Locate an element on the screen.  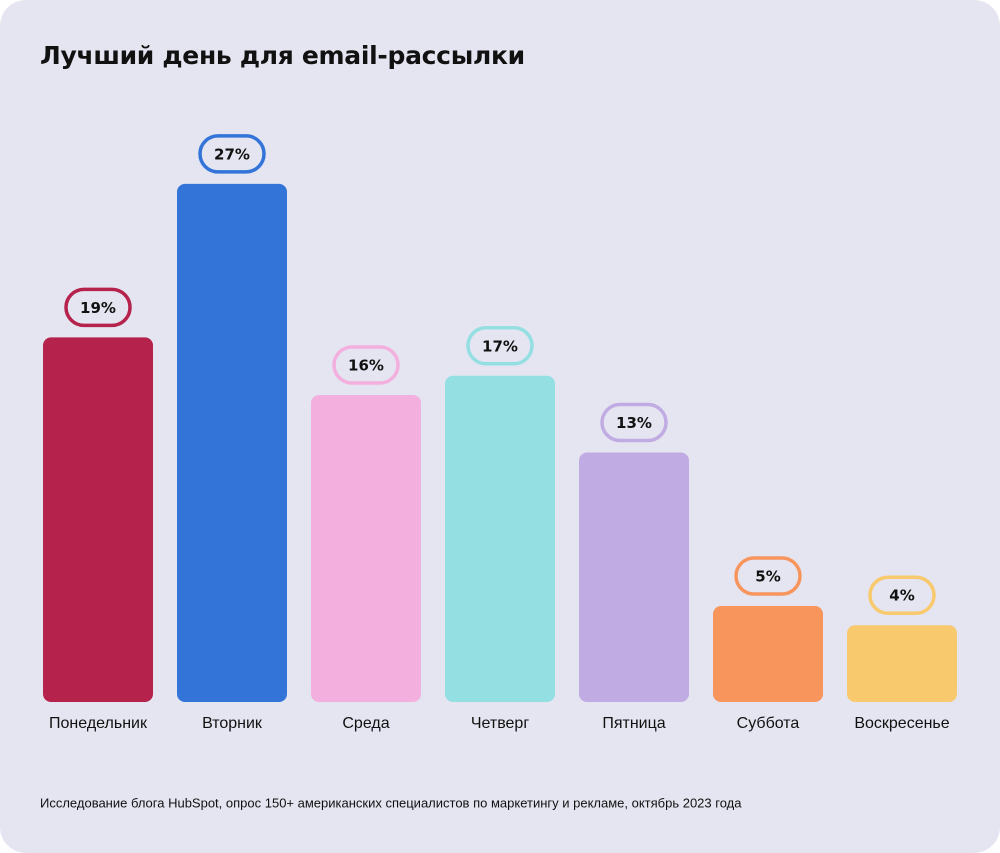
x-tick-label: Понедельник is located at coordinates (98, 723).